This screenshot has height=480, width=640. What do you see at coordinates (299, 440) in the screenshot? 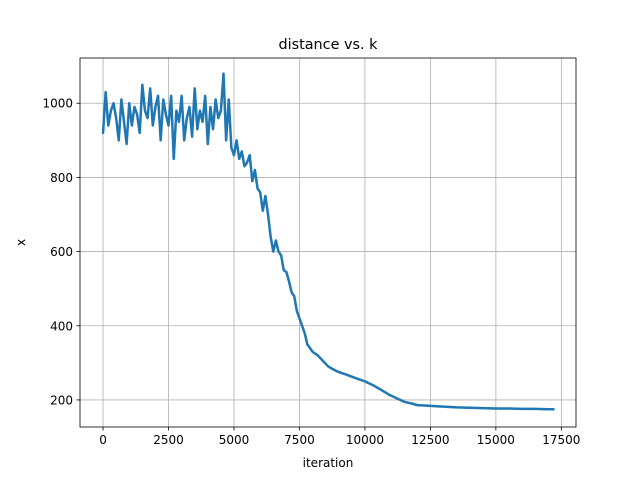
I see `x-tick-label: 7500` at bounding box center [299, 440].